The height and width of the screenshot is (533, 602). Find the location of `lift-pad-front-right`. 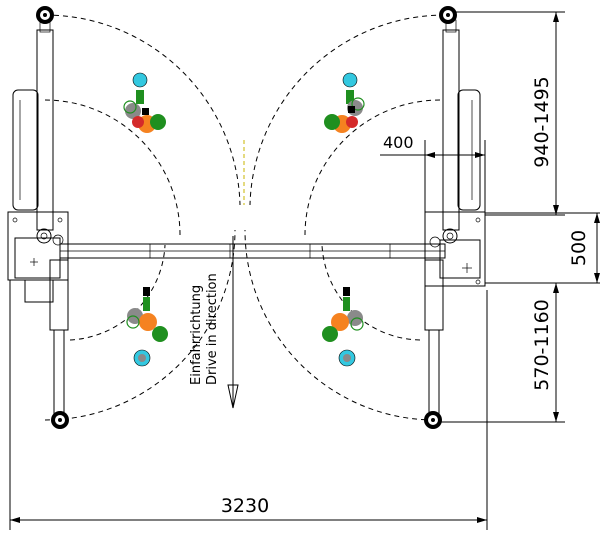

lift-pad-front-right is located at coordinates (344, 102).